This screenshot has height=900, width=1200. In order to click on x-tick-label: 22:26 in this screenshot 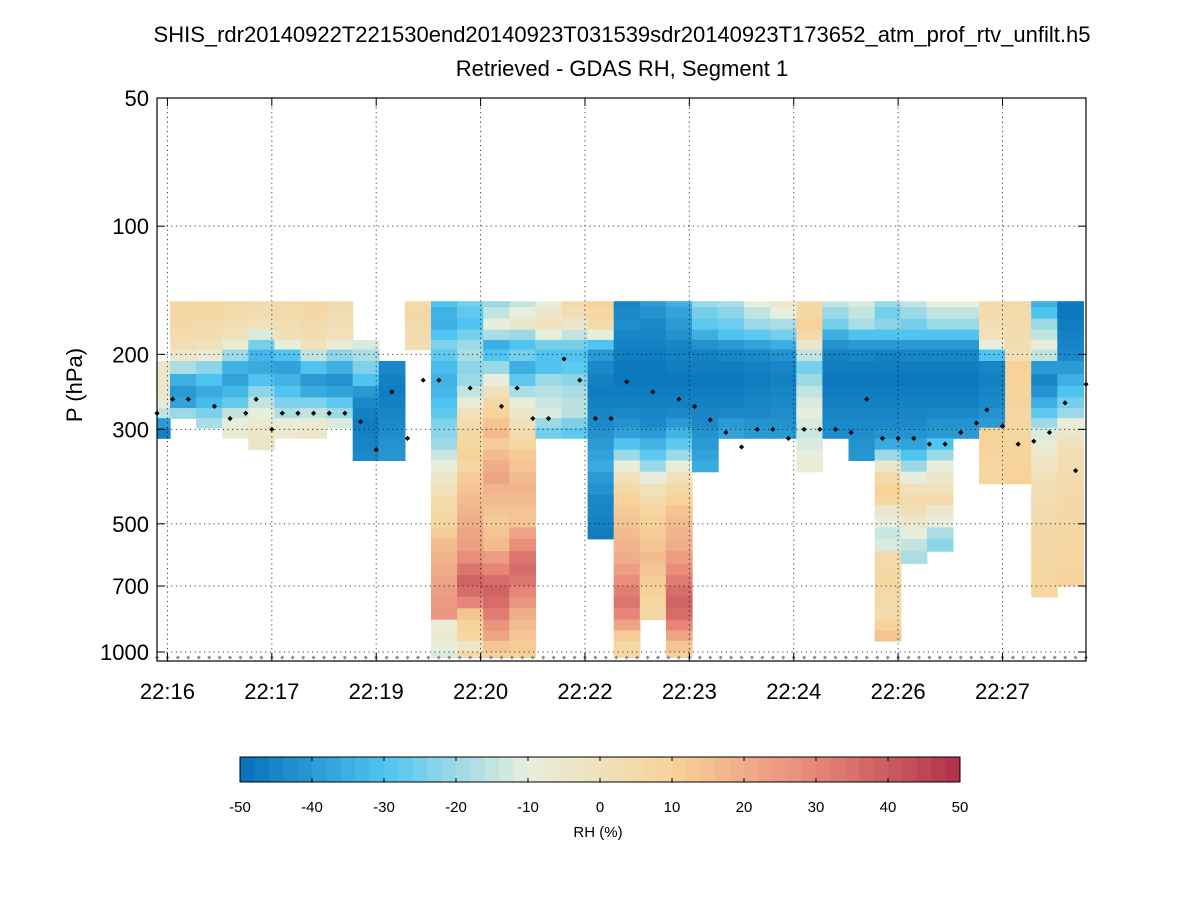, I will do `click(898, 691)`.